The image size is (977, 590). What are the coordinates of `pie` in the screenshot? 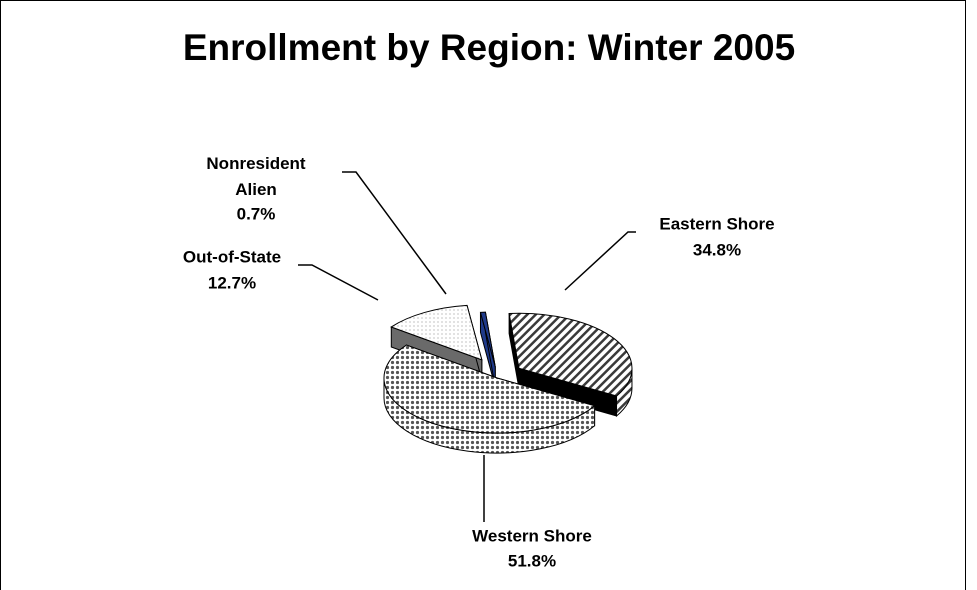 It's located at (508, 379).